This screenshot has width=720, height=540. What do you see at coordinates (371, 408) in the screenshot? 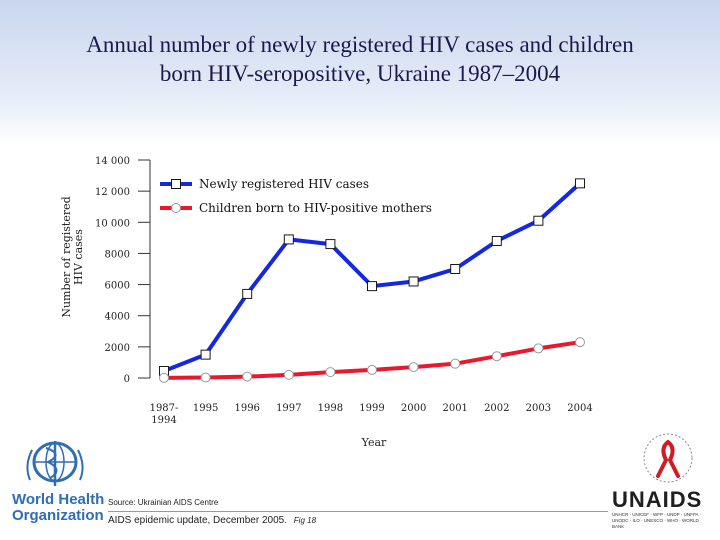
I see `x-tick-label: 1999` at bounding box center [371, 408].